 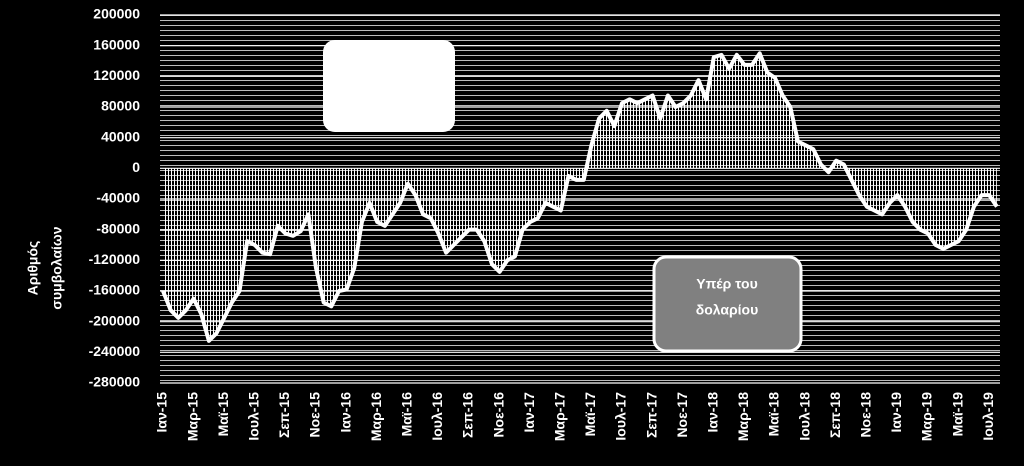 What do you see at coordinates (651, 415) in the screenshot?
I see `x-tick-label: Σεπ-17` at bounding box center [651, 415].